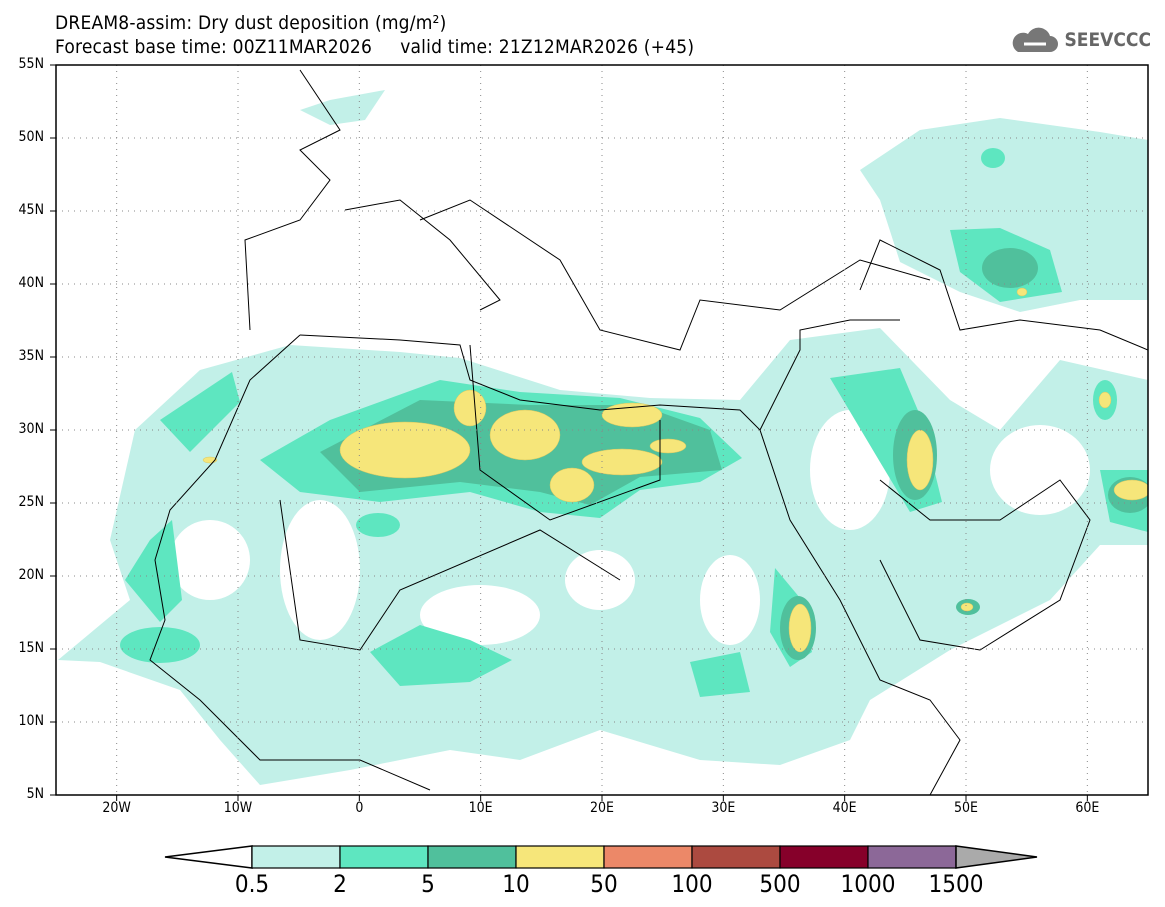 The image size is (1165, 907). I want to click on seevccc-logo: SEEVCCC, so click(1080, 40).